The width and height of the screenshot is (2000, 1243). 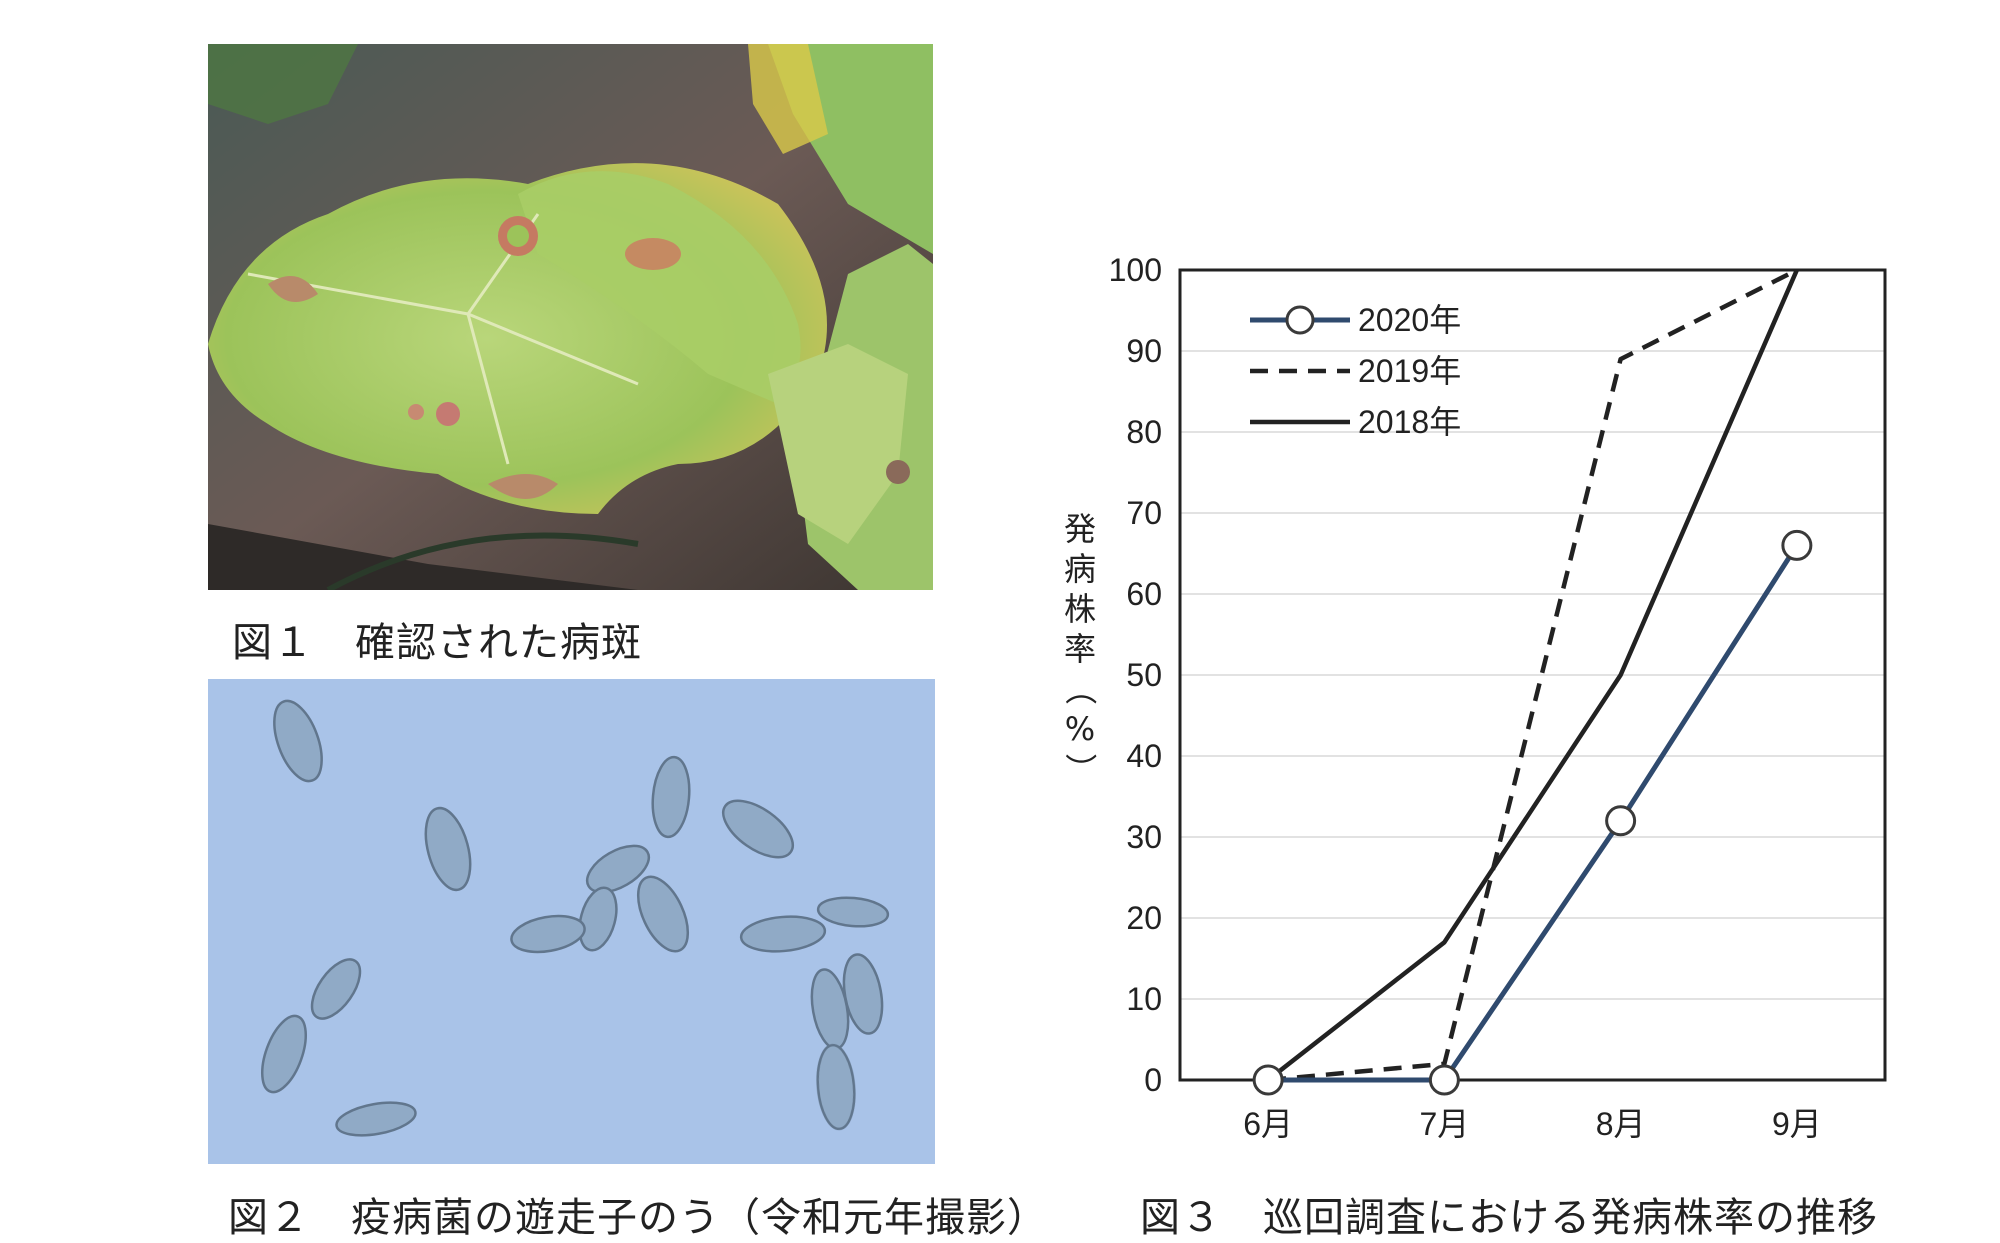 I want to click on legend-label: 2019年, so click(x=1409, y=371).